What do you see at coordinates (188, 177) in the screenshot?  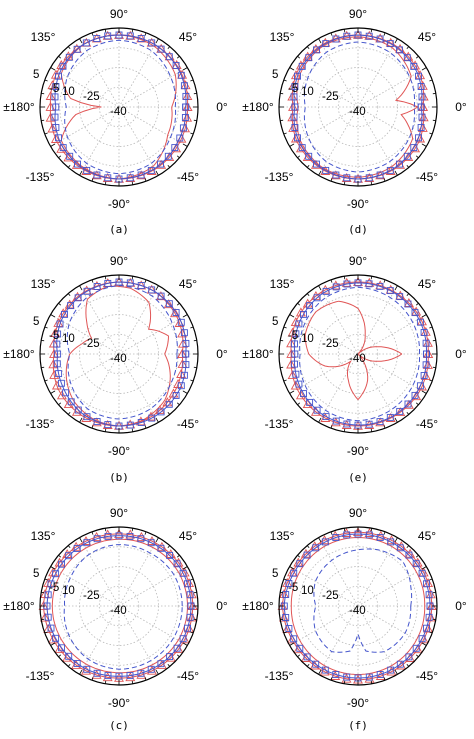 I see `angle-label: -45°` at bounding box center [188, 177].